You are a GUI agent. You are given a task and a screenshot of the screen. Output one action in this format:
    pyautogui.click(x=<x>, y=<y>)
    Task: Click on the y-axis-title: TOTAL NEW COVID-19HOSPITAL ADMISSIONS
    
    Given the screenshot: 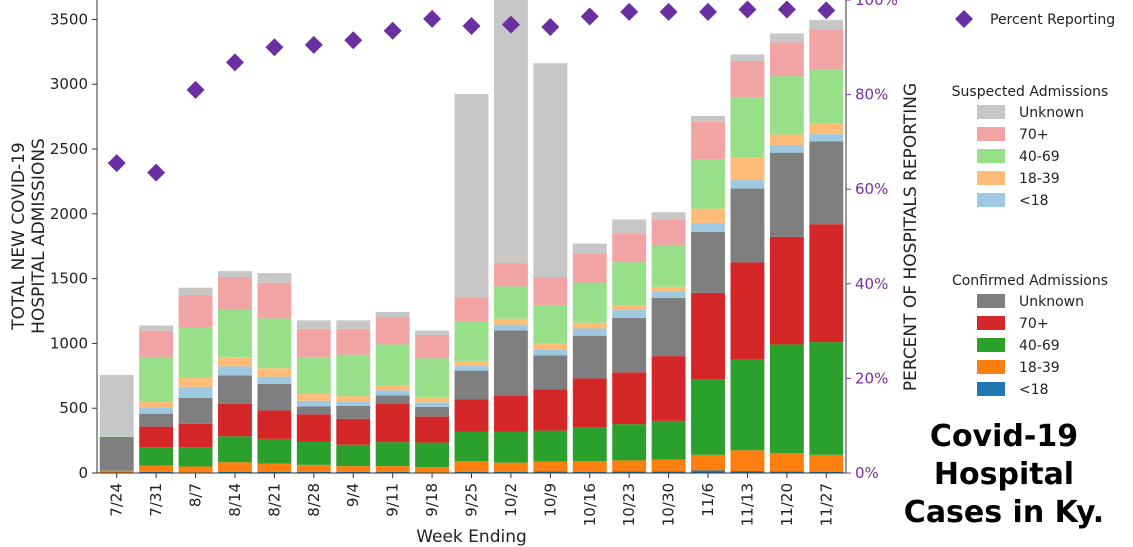 What is the action you would take?
    pyautogui.click(x=29, y=236)
    